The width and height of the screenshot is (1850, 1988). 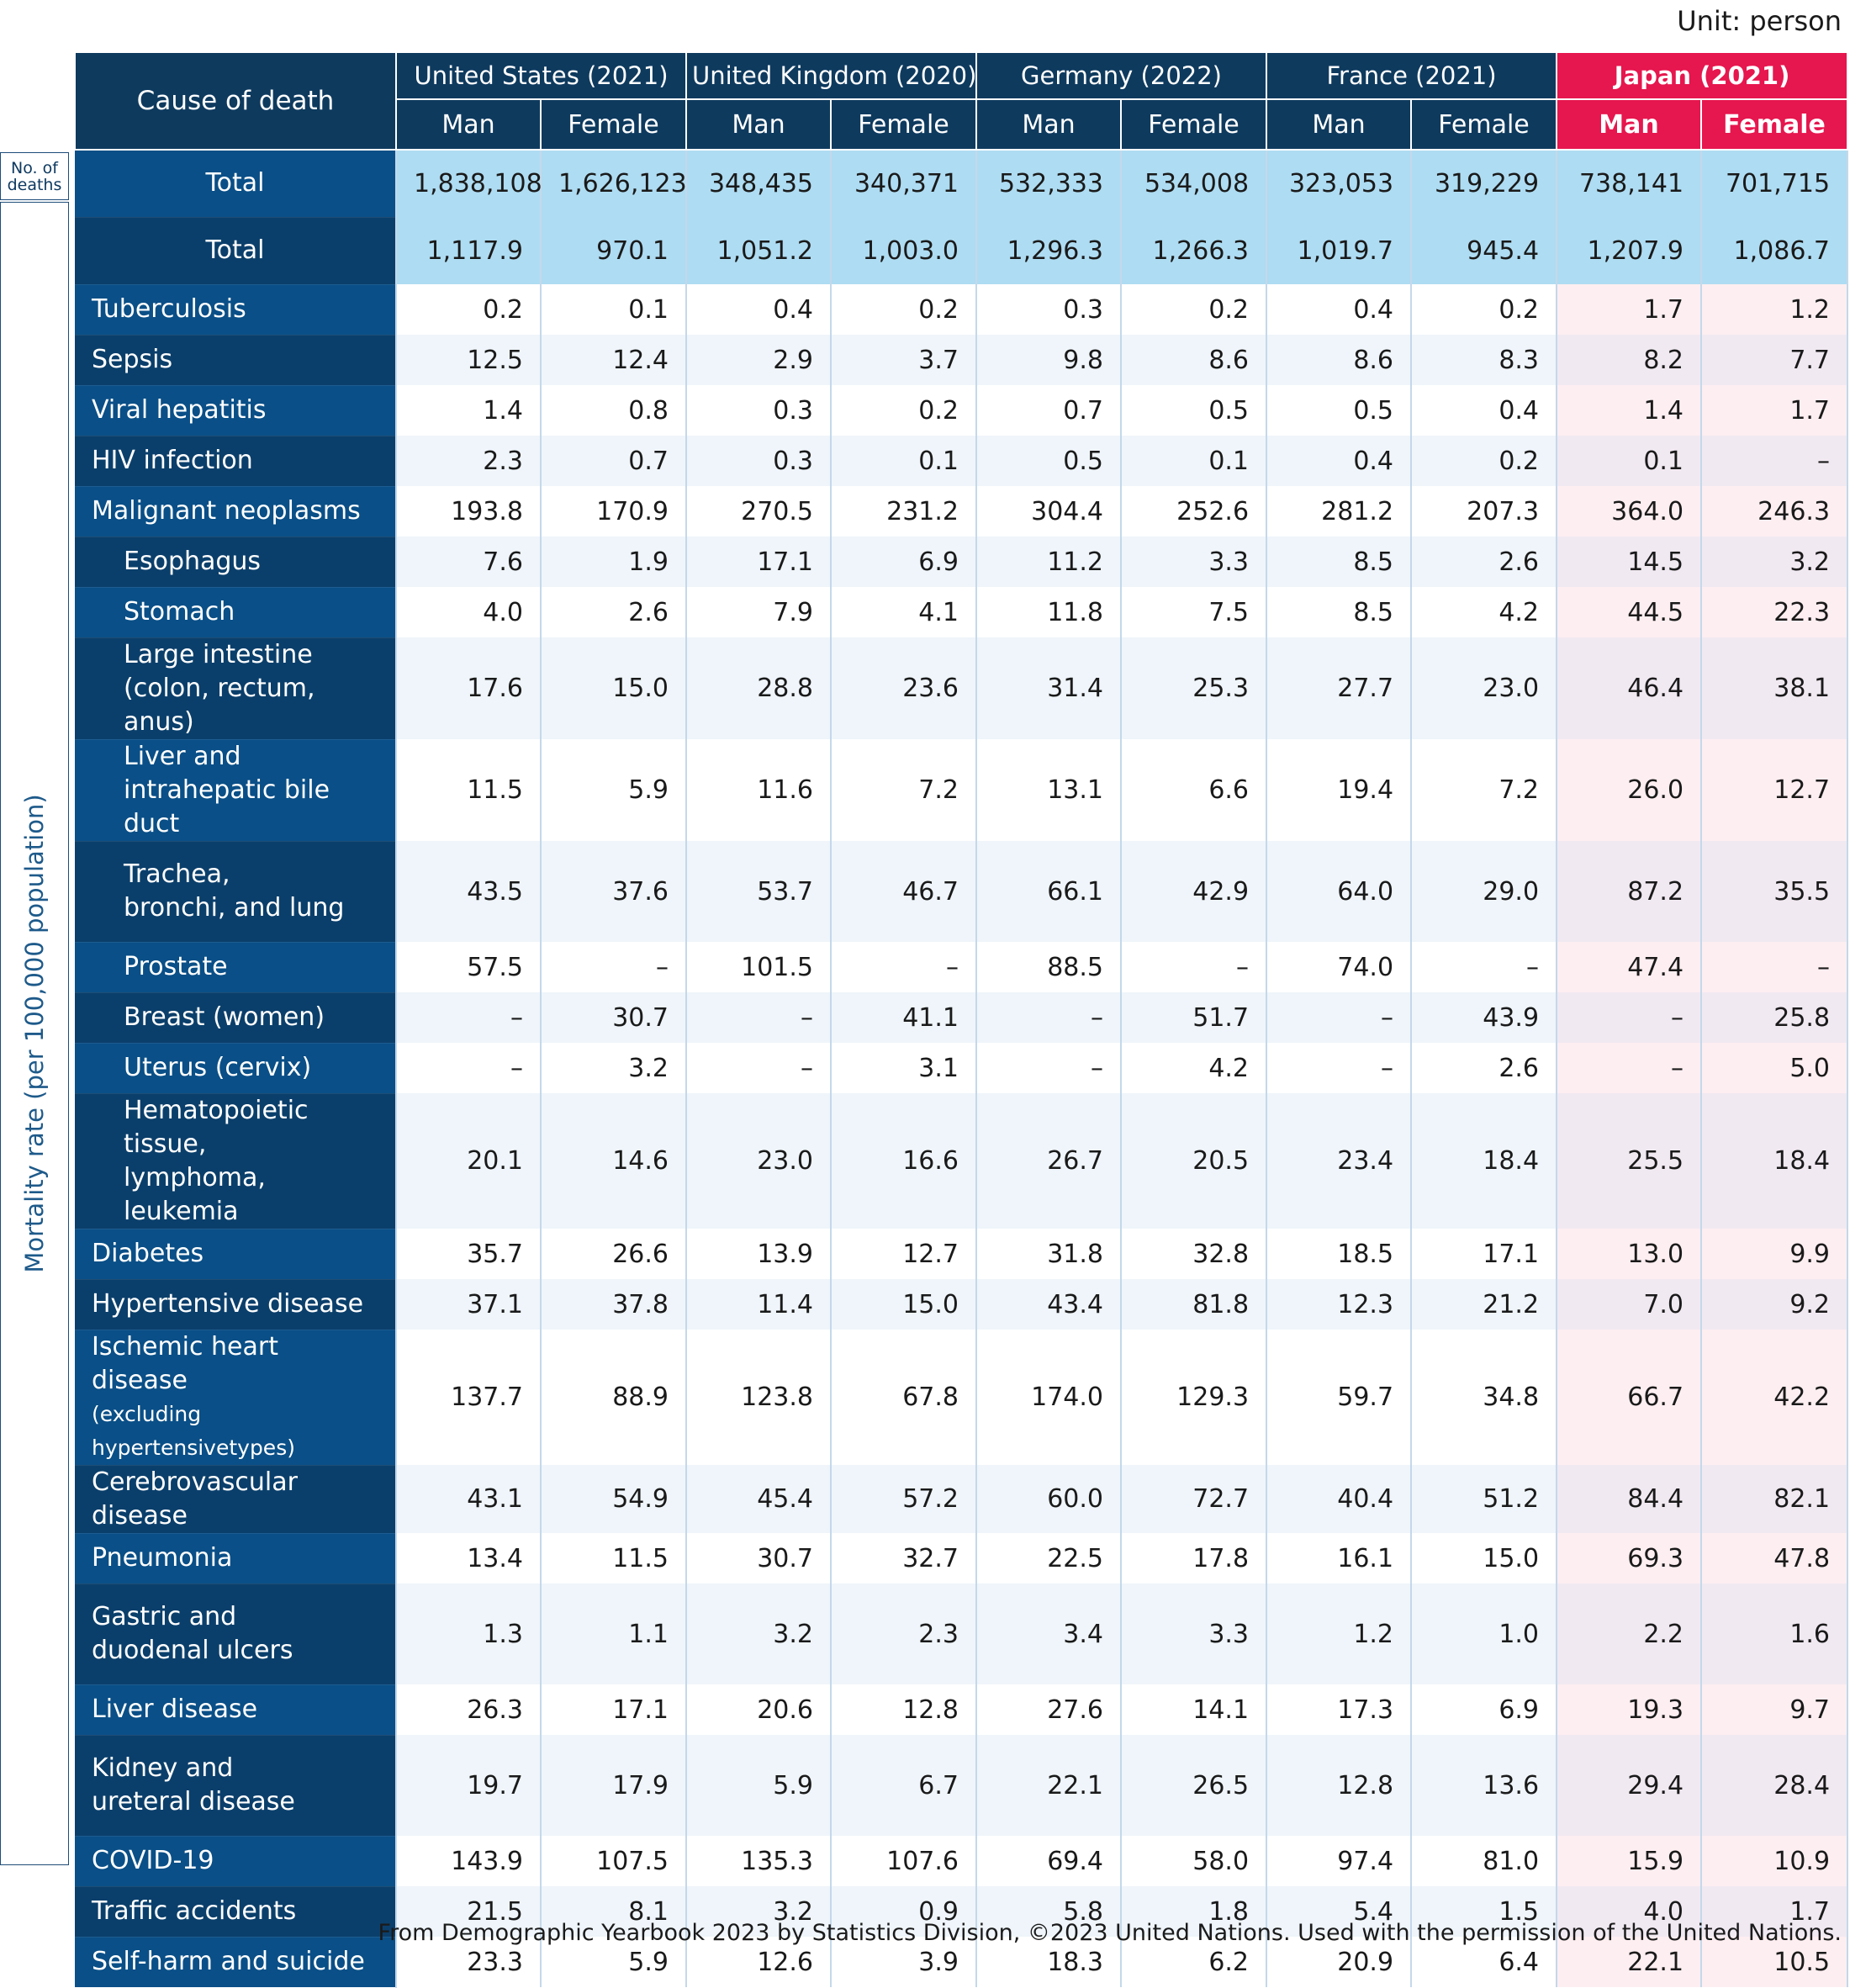 What do you see at coordinates (1630, 1785) in the screenshot?
I see `value-cell: 29.4` at bounding box center [1630, 1785].